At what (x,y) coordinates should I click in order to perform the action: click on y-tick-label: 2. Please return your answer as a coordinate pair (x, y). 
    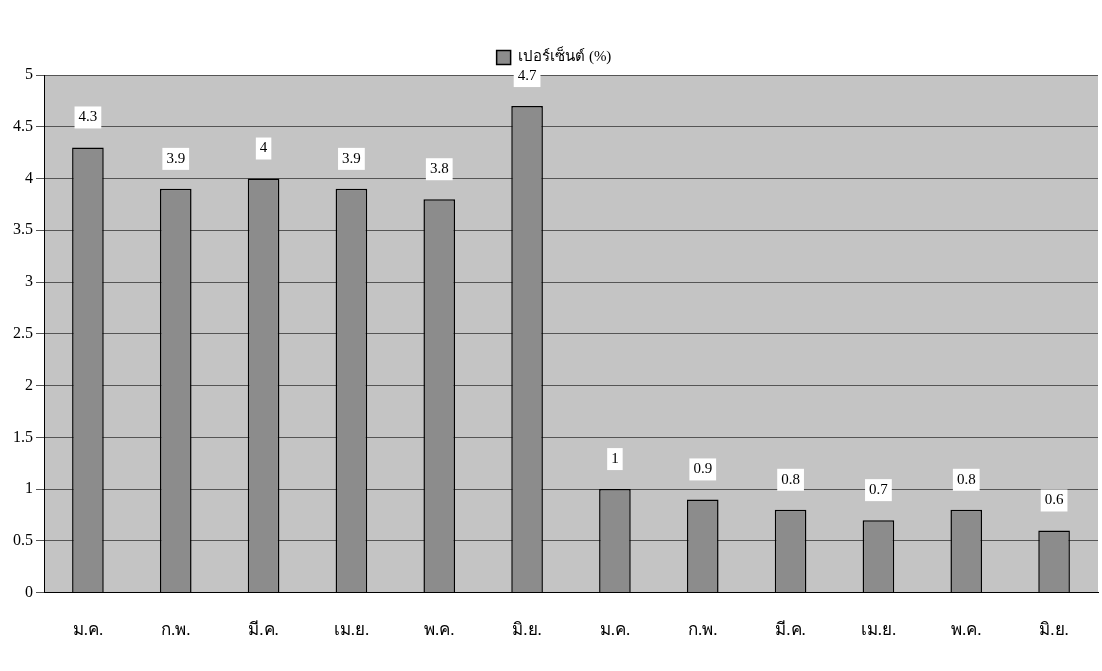
    Looking at the image, I should click on (29, 384).